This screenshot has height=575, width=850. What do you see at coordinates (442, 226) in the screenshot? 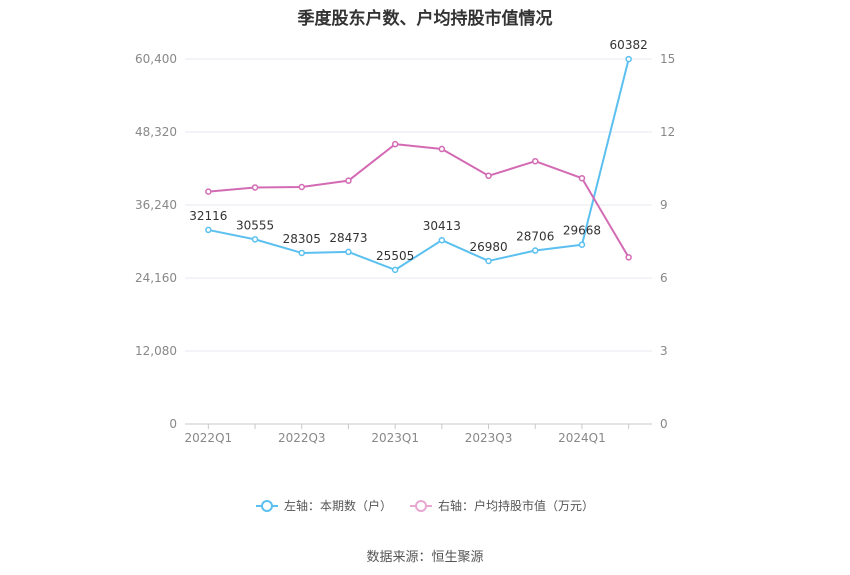
I see `data-label: 30413` at bounding box center [442, 226].